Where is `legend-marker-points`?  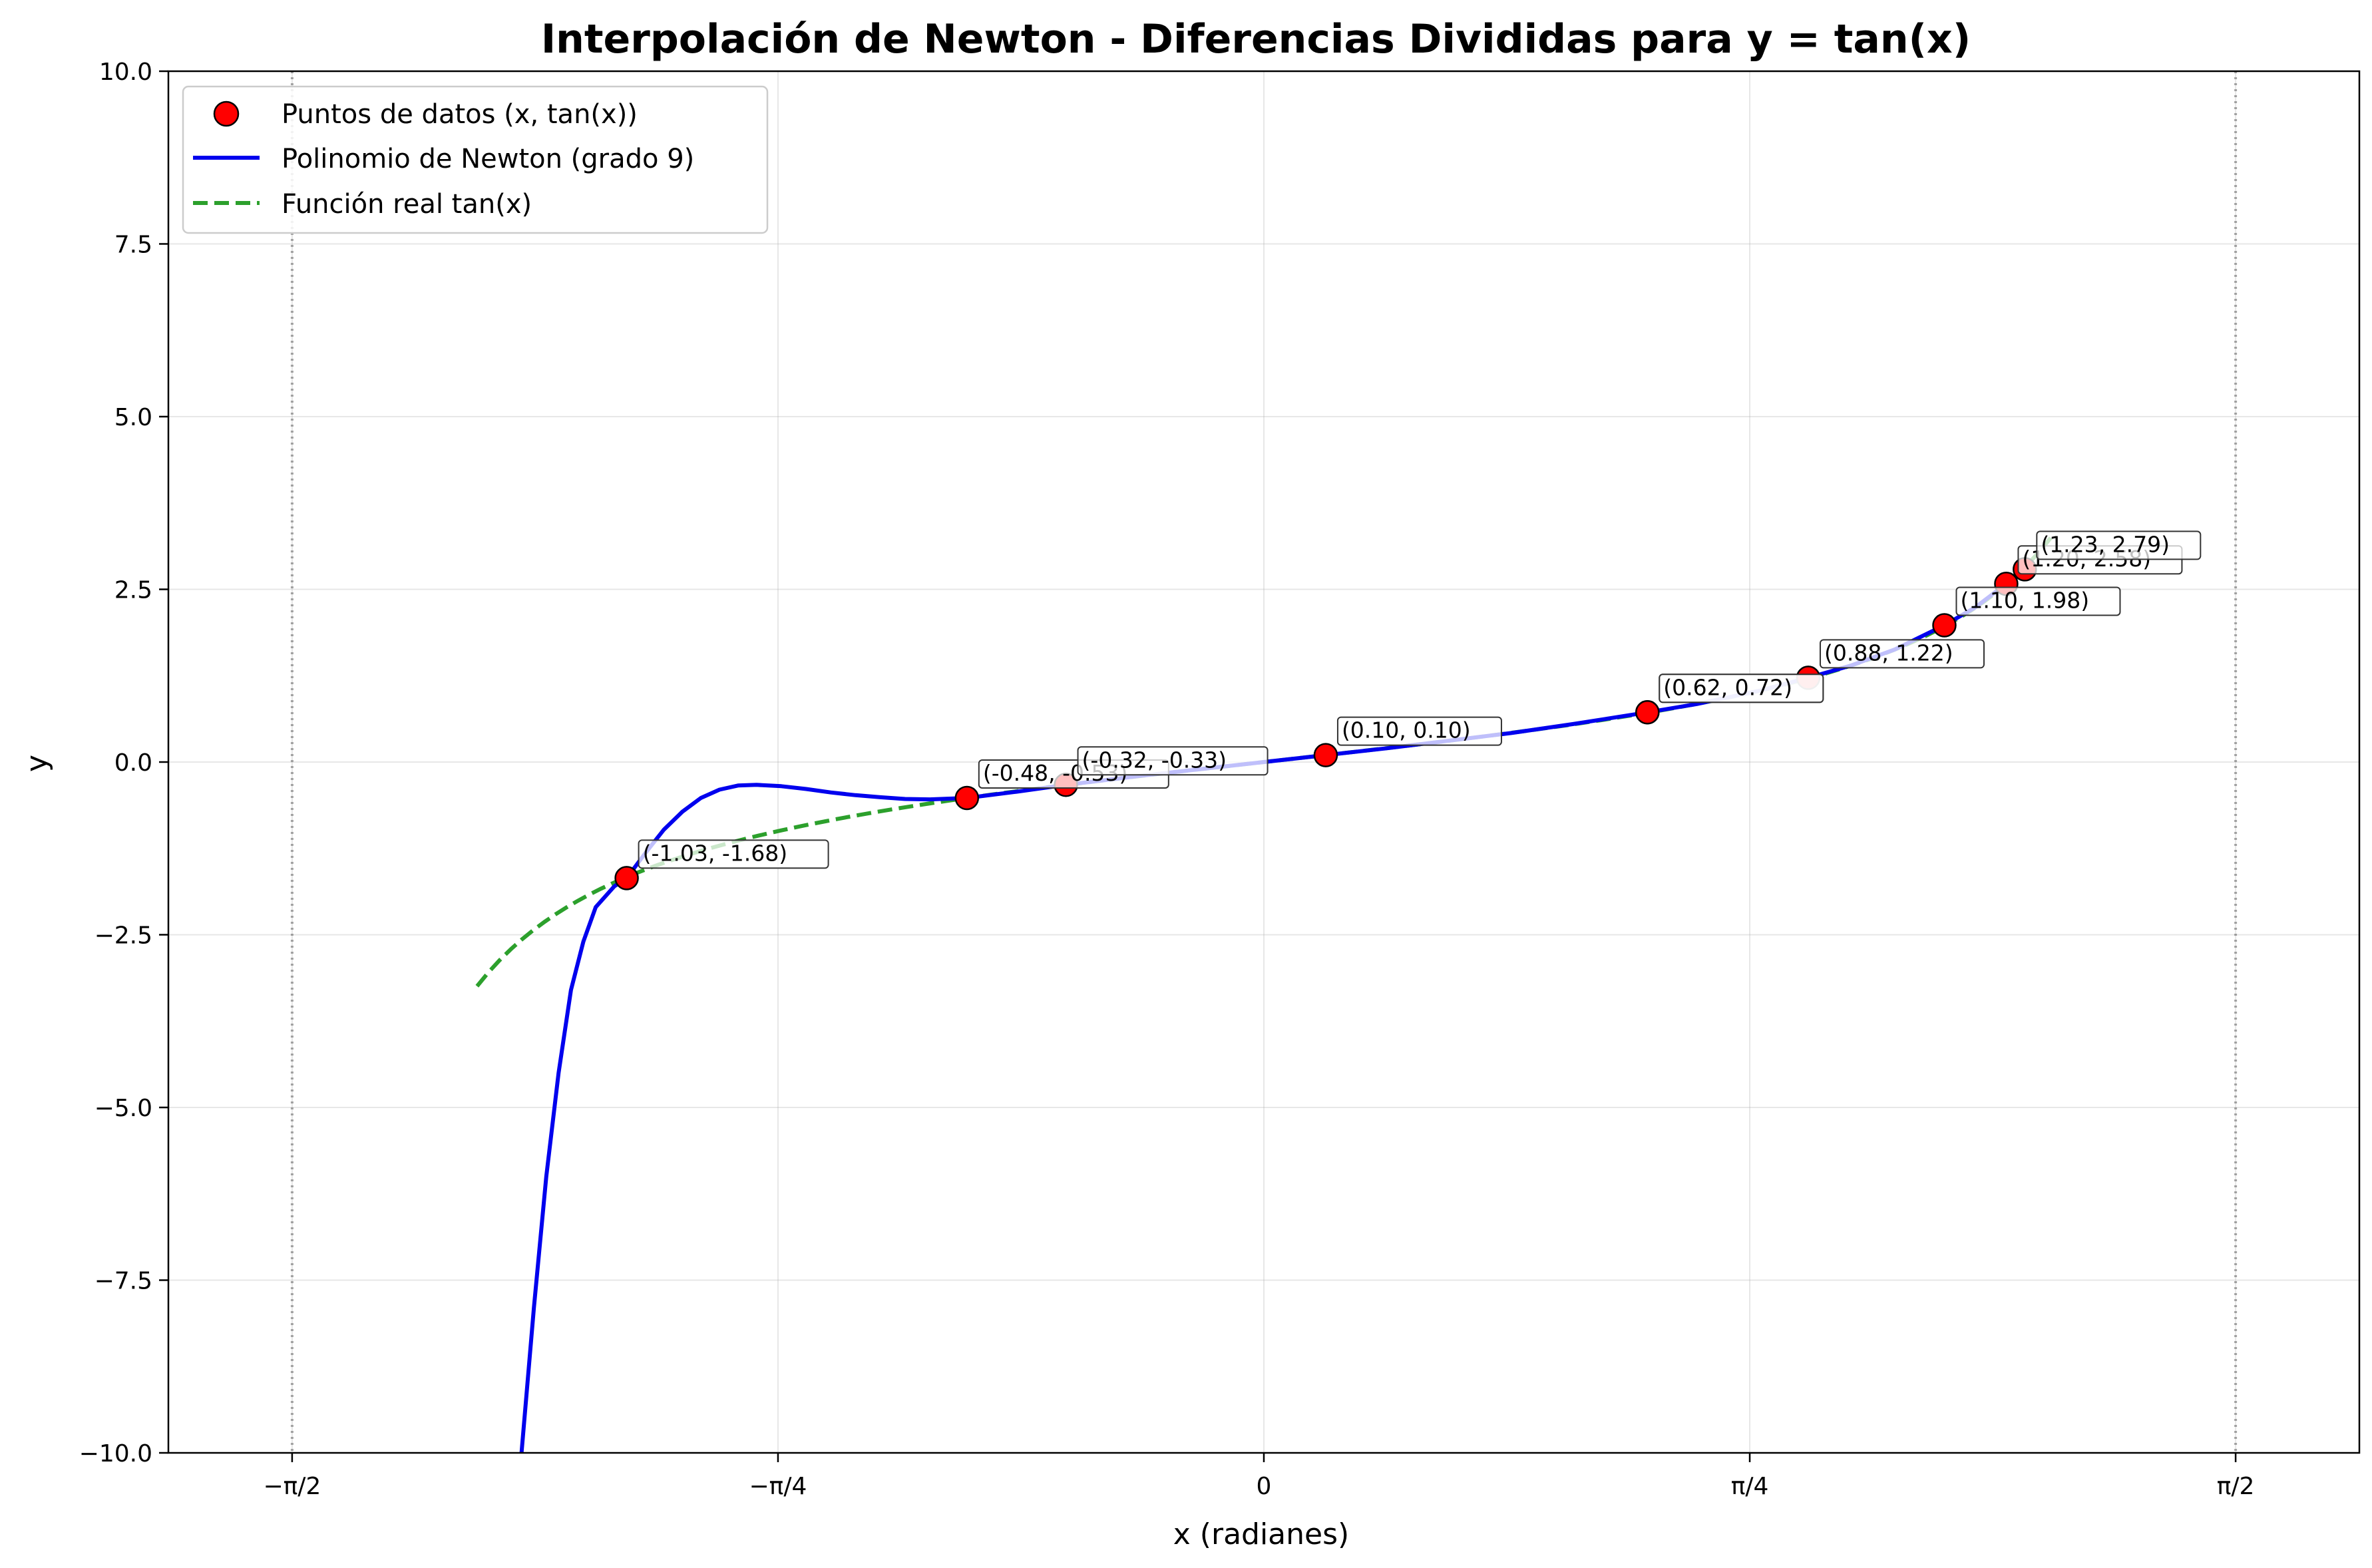
legend-marker-points is located at coordinates (226, 113).